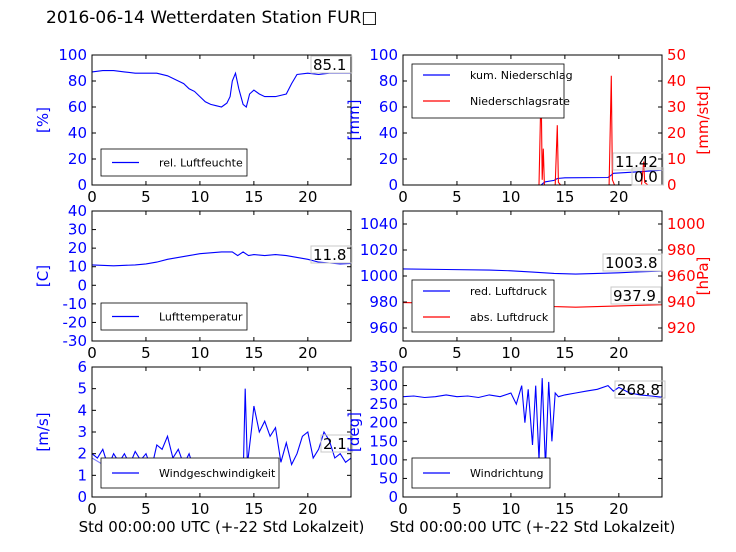  I want to click on value-annotation: 1003.8, so click(631, 263).